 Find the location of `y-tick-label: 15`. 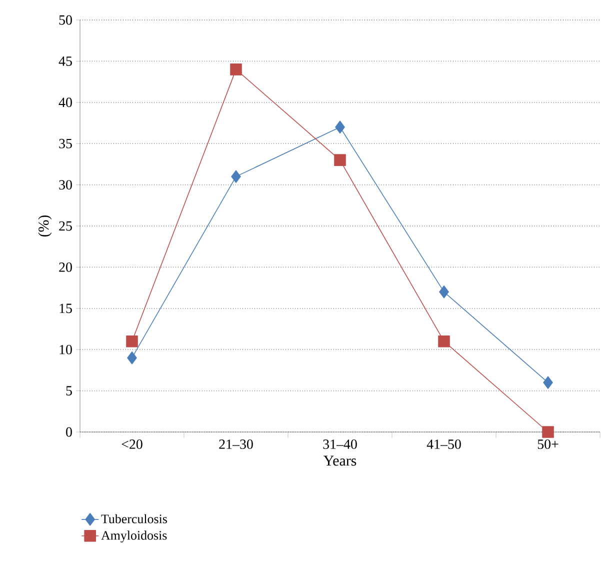

y-tick-label: 15 is located at coordinates (66, 309).